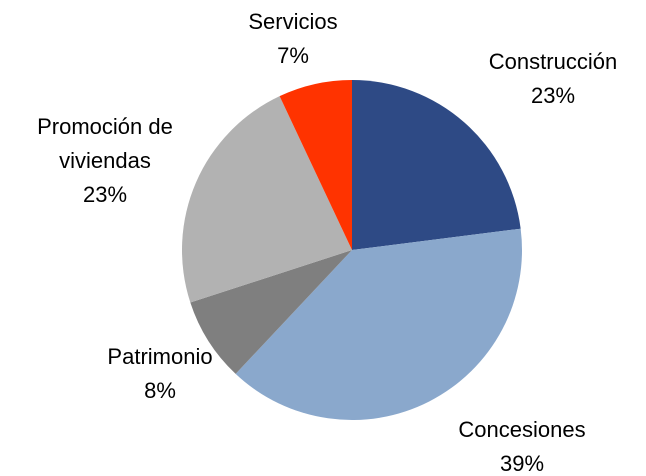  What do you see at coordinates (293, 39) in the screenshot?
I see `slice-label: Servicios 7%` at bounding box center [293, 39].